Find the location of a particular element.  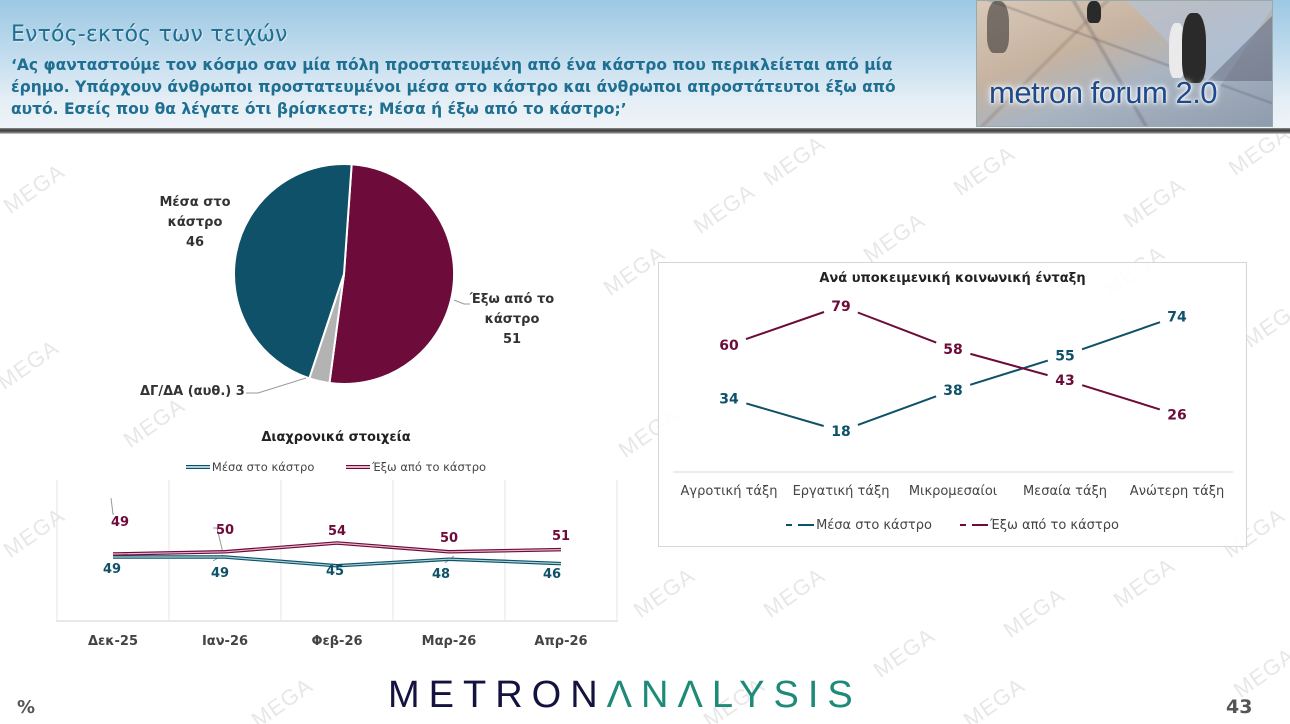

pie-label-dk: ΔΓ/ΔΑ (αυθ.) 3 is located at coordinates (192, 391).